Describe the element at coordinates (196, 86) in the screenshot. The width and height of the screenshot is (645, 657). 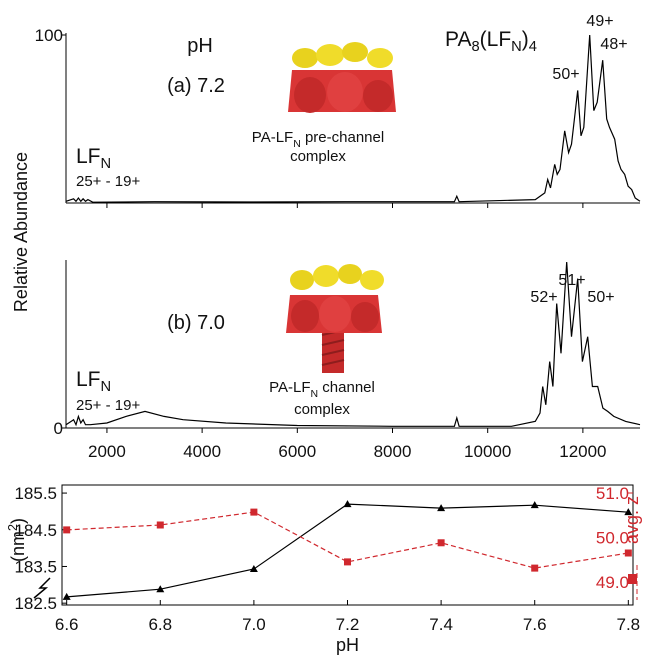
I see `annotation: (a) 7.2` at that location.